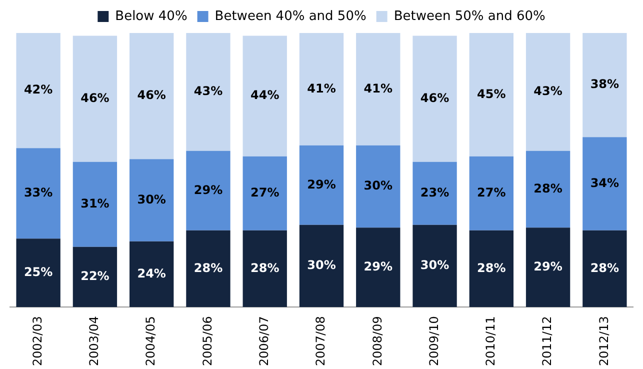 Image resolution: width=643 pixels, height=369 pixels. I want to click on data-label: 44%, so click(265, 95).